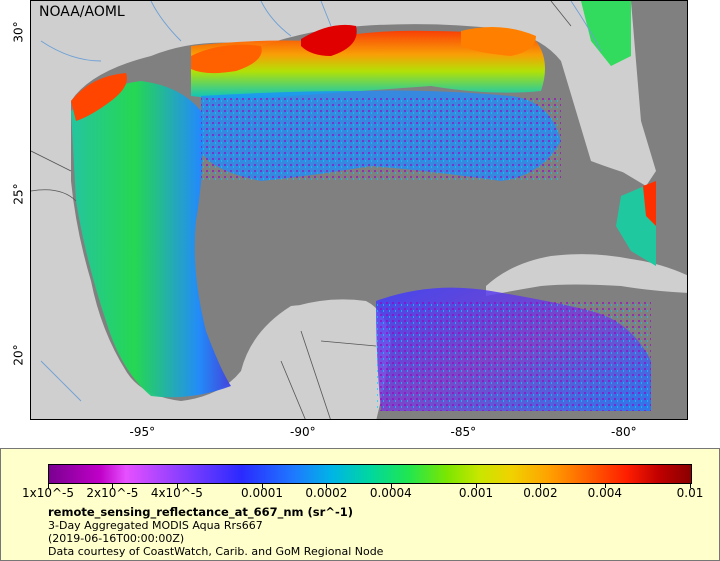  Describe the element at coordinates (116, 538) in the screenshot. I see `legend-date: (2019-06-16T00:00:00Z)` at that location.